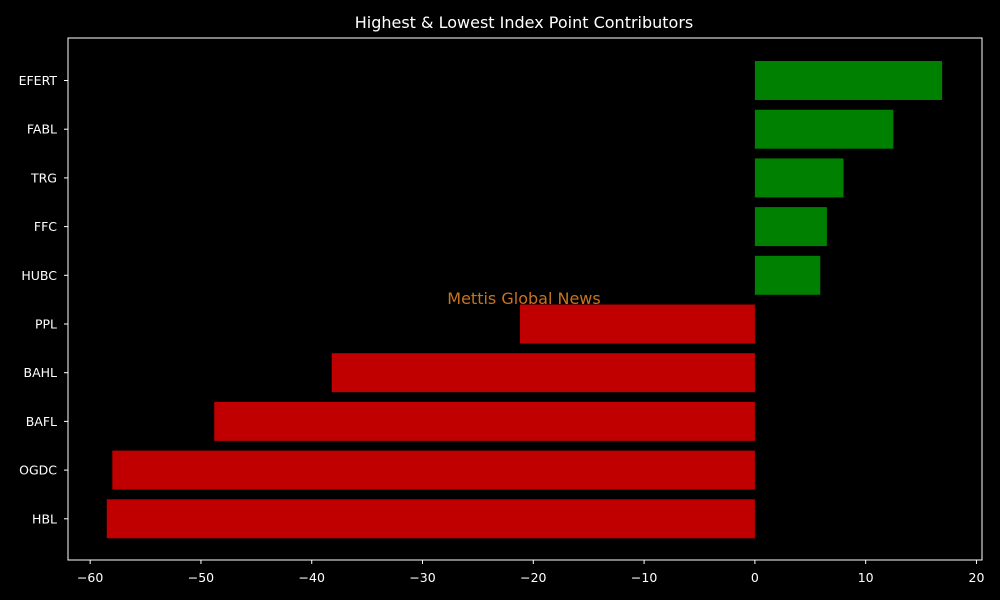 The height and width of the screenshot is (600, 1000). What do you see at coordinates (430, 519) in the screenshot?
I see `bar-hbl` at bounding box center [430, 519].